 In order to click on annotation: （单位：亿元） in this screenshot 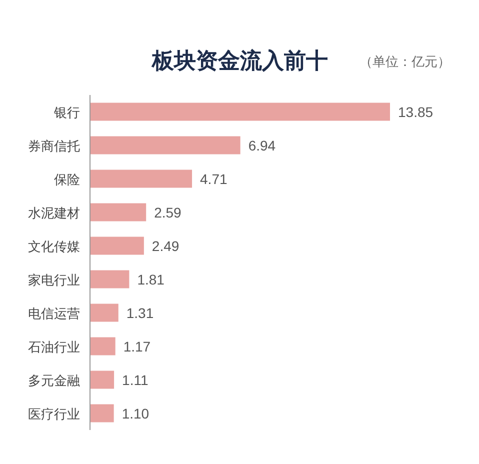, I will do `click(405, 61)`.